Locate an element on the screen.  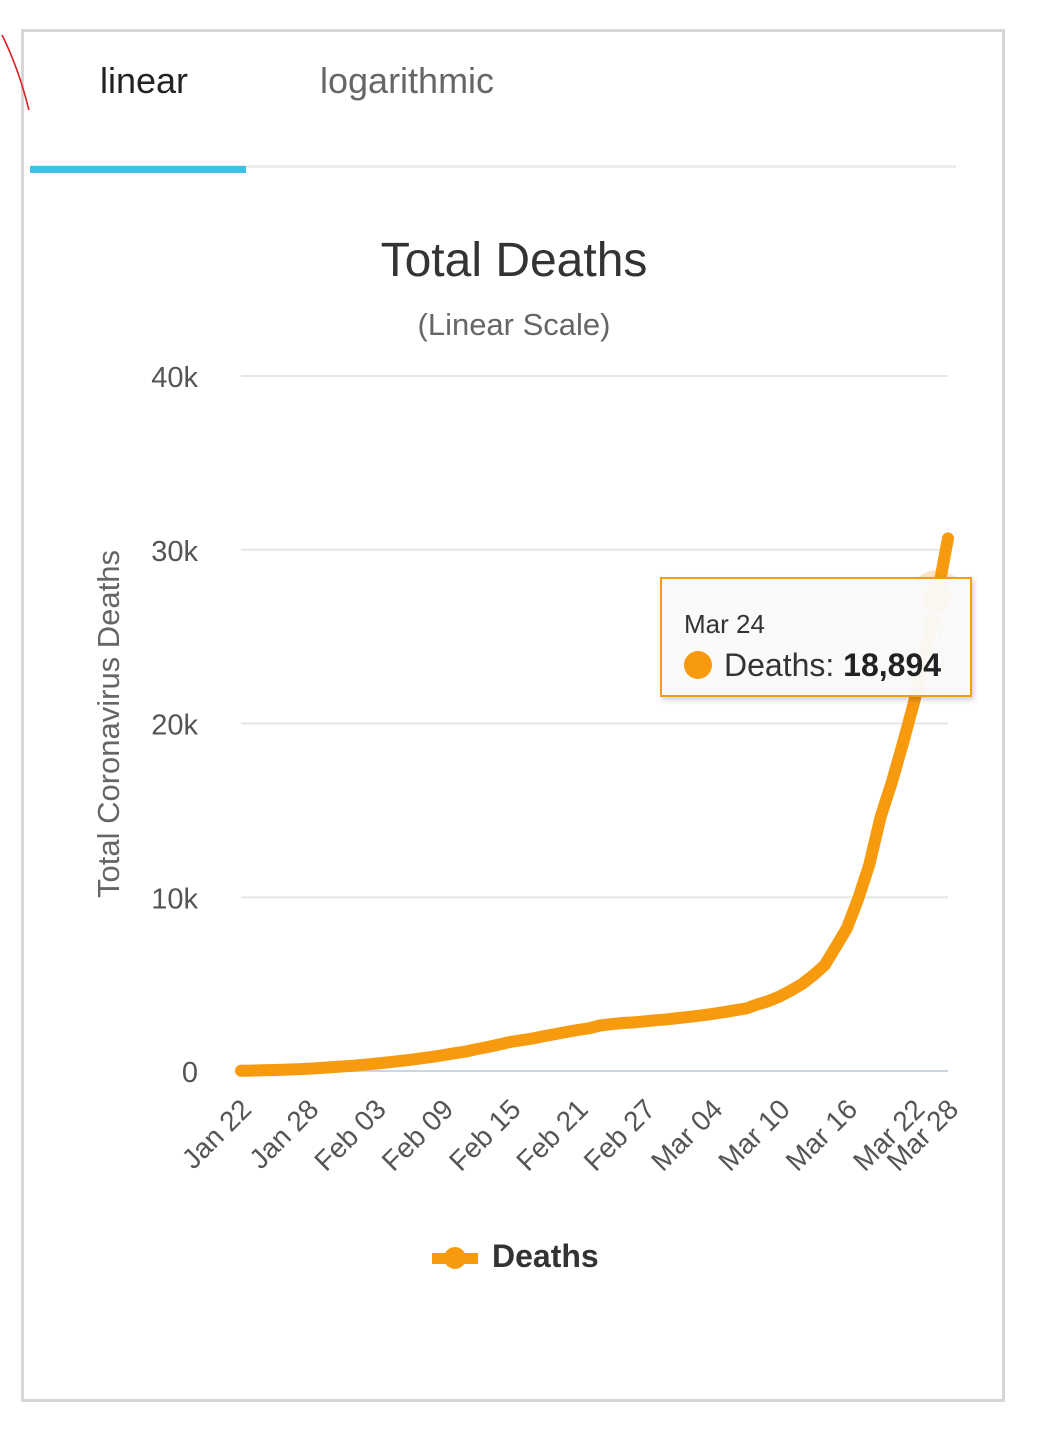
x-tick-label: Feb 21 is located at coordinates (552, 1135).